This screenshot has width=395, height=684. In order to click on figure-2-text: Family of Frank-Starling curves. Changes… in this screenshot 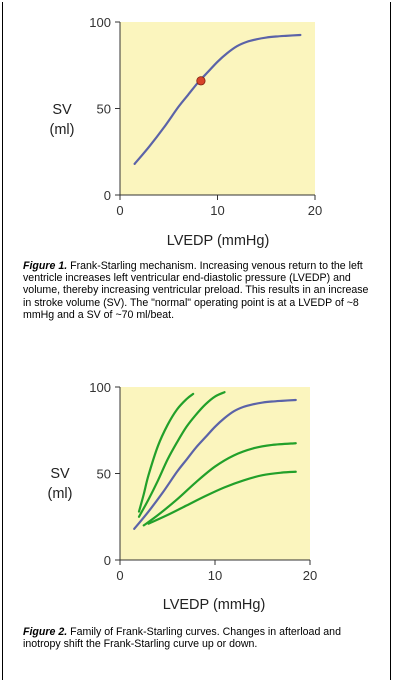, I will do `click(182, 638)`.